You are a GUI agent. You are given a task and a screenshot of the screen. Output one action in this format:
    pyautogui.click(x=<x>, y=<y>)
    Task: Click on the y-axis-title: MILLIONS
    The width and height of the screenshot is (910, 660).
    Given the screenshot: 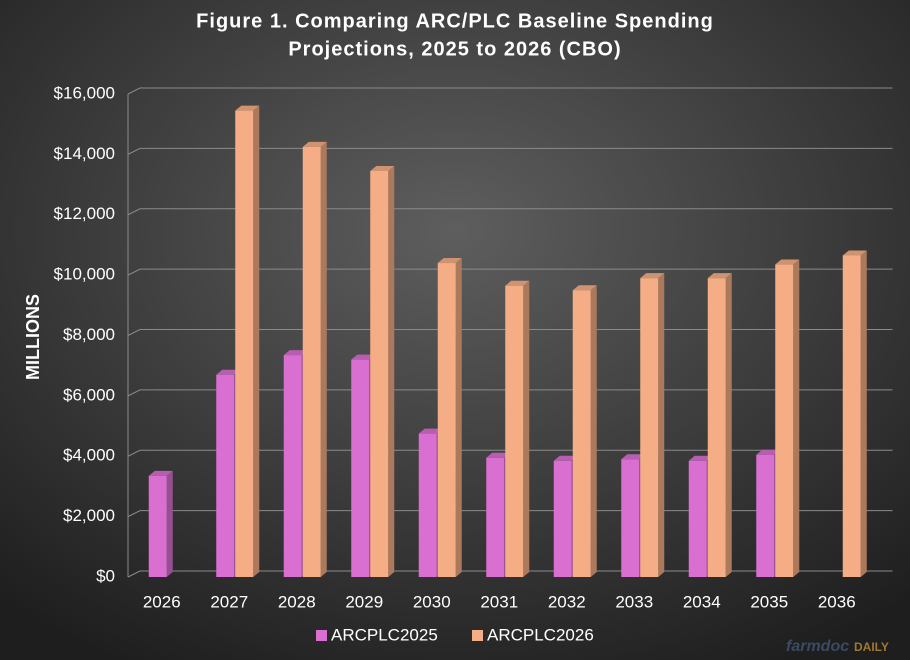 What is the action you would take?
    pyautogui.click(x=33, y=337)
    